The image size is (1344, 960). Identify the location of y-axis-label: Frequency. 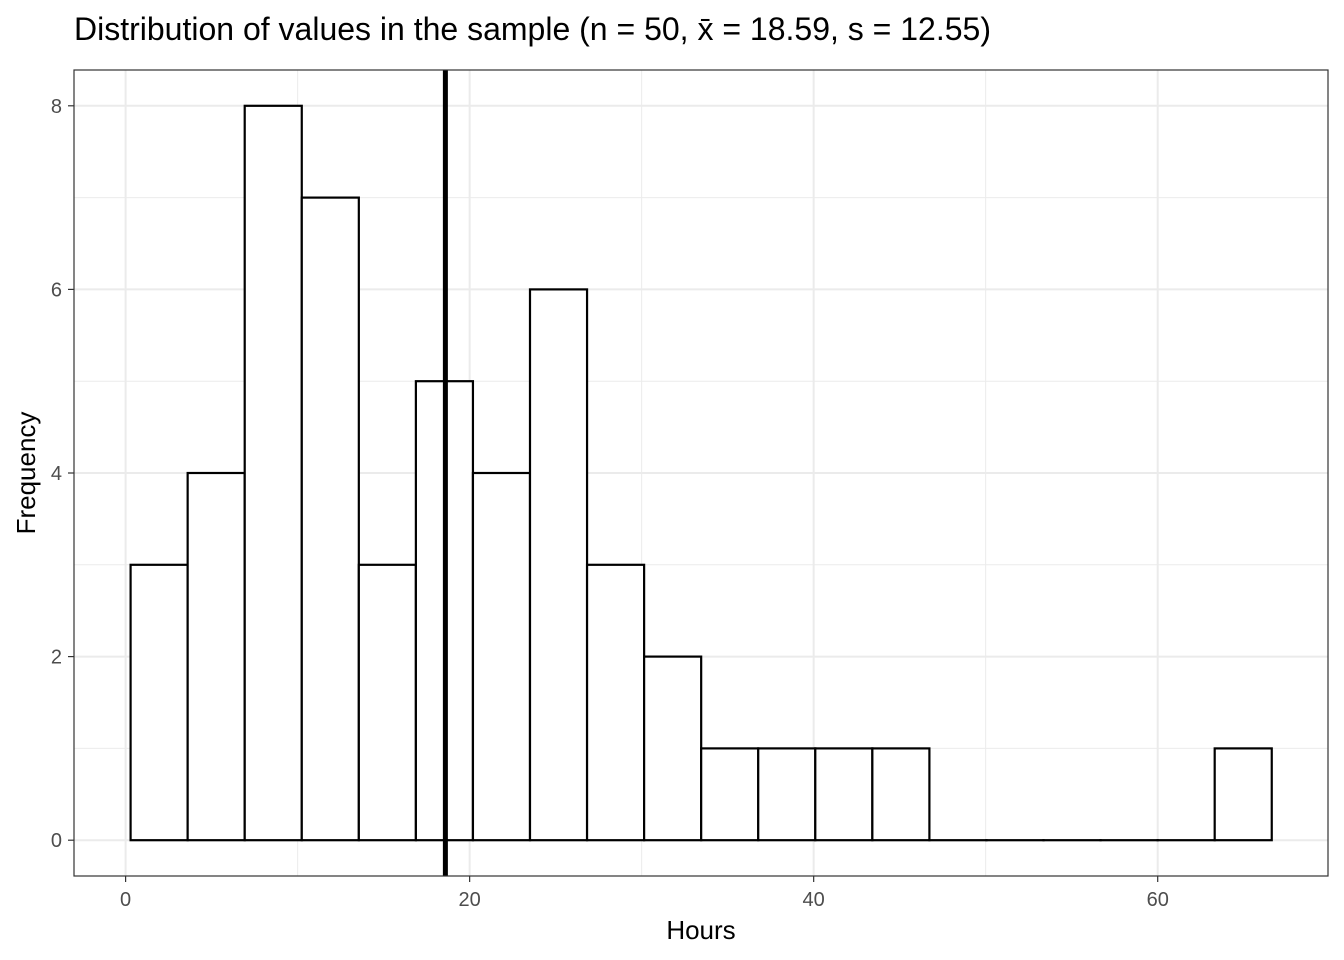
(26, 473).